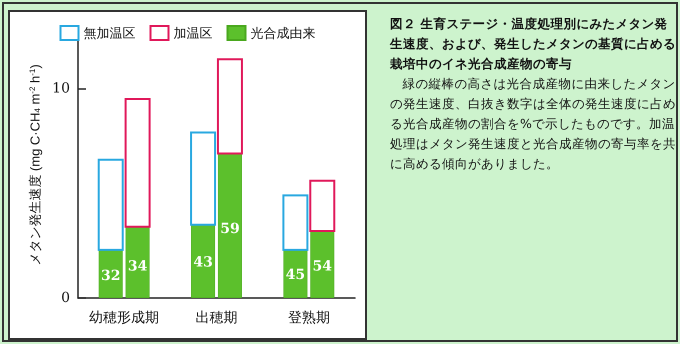 This screenshot has height=344, width=680. Describe the element at coordinates (296, 274) in the screenshot. I see `annotation: 45` at that location.